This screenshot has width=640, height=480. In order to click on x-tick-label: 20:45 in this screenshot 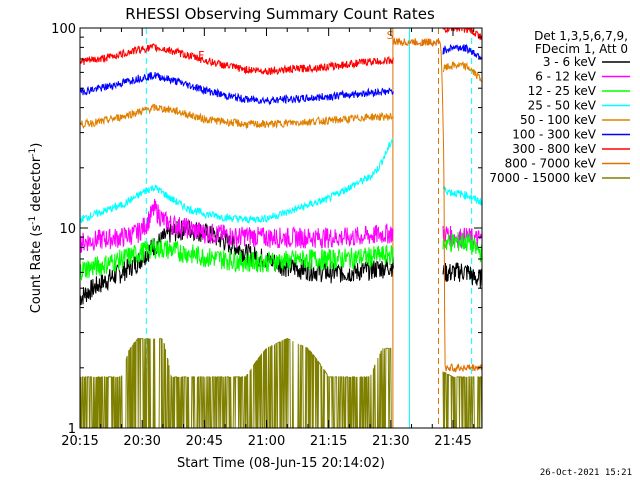, I will do `click(204, 441)`.